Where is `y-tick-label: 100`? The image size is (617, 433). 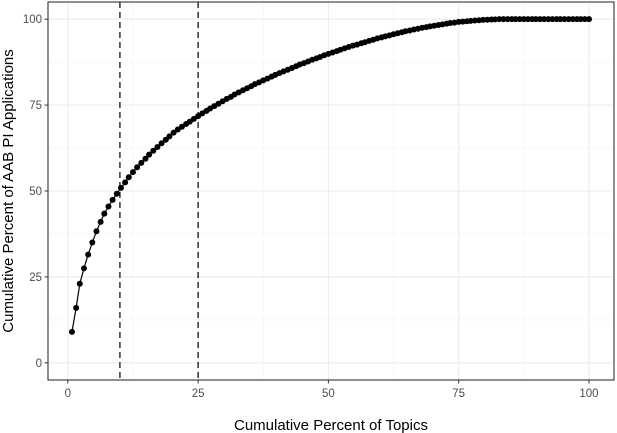
y-tick-label: 100 is located at coordinates (32, 20).